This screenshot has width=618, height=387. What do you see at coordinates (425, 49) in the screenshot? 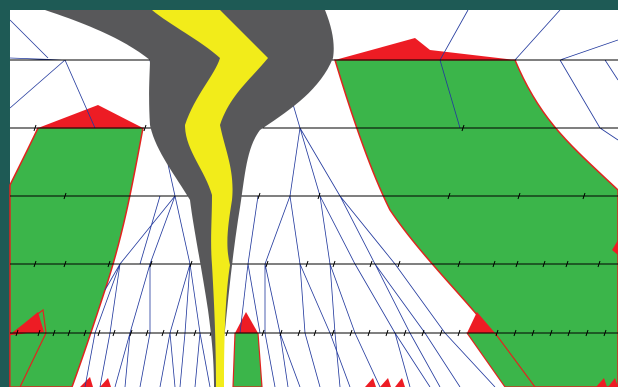
I see `red-cap-right` at bounding box center [425, 49].